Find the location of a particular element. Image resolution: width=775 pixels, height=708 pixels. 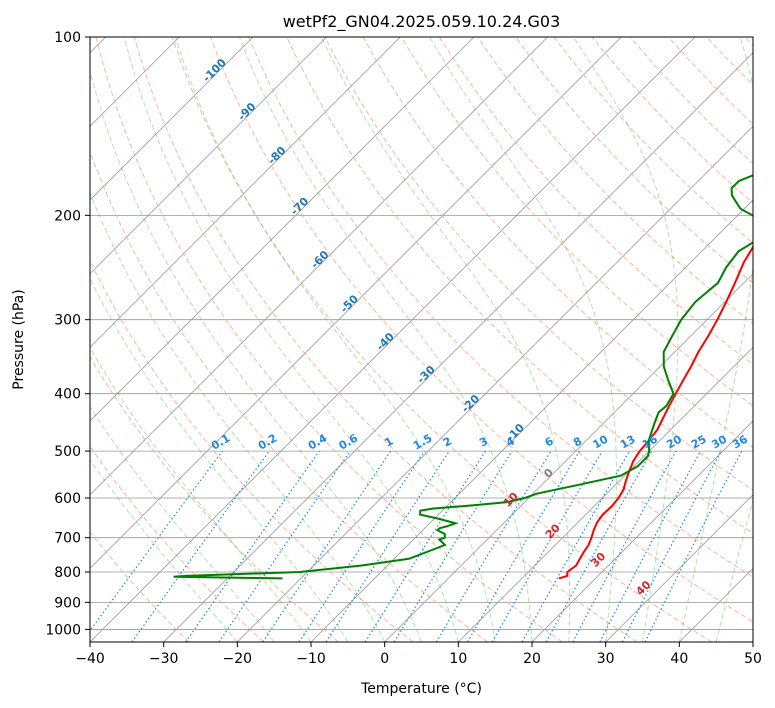

y-tick-label: 200 is located at coordinates (67, 216).